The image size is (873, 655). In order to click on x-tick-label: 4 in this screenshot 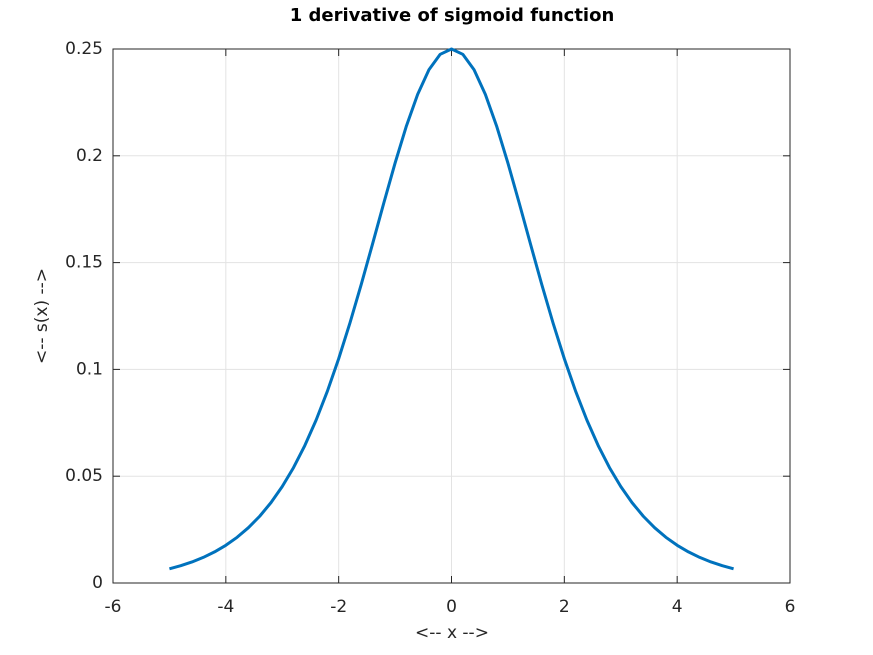, I will do `click(677, 607)`.